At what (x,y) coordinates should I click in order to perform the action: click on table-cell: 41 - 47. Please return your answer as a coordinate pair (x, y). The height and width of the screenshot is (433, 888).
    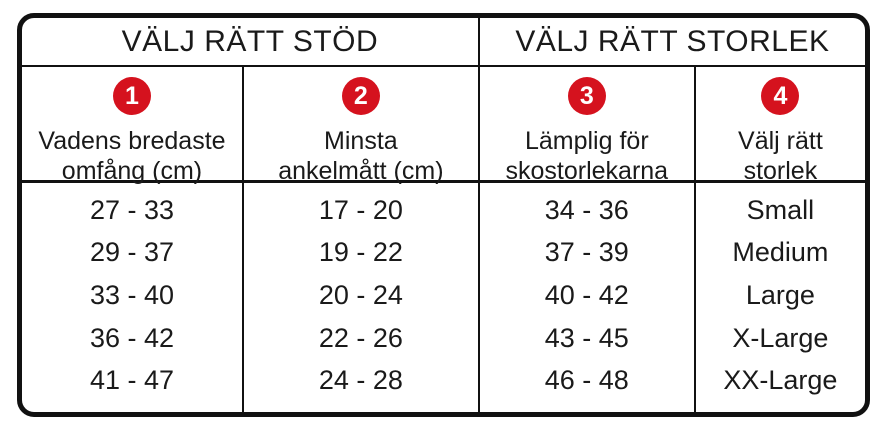
    Looking at the image, I should click on (131, 380).